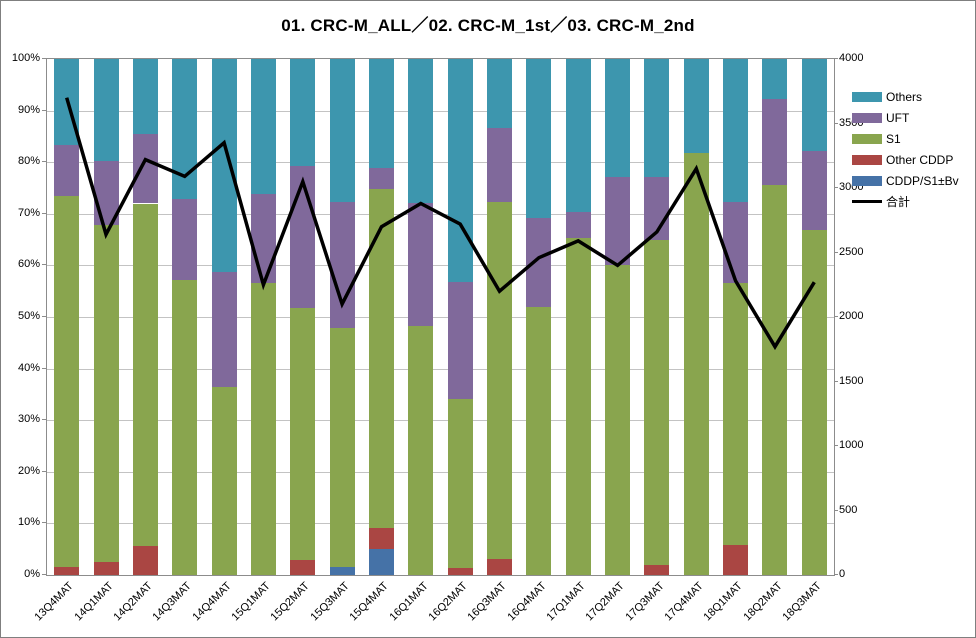 This screenshot has height=638, width=976. I want to click on left-axis-label-30%: 30%, so click(28, 419).